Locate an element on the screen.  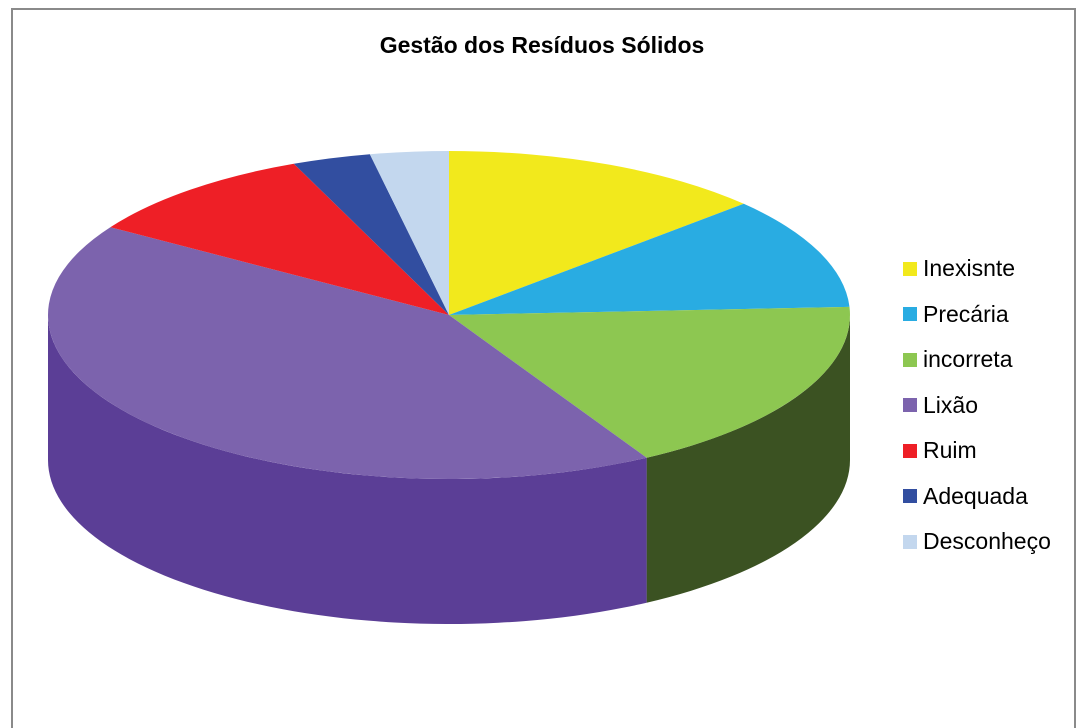
legend-item-inexisnte: Inexisnte is located at coordinates (977, 269).